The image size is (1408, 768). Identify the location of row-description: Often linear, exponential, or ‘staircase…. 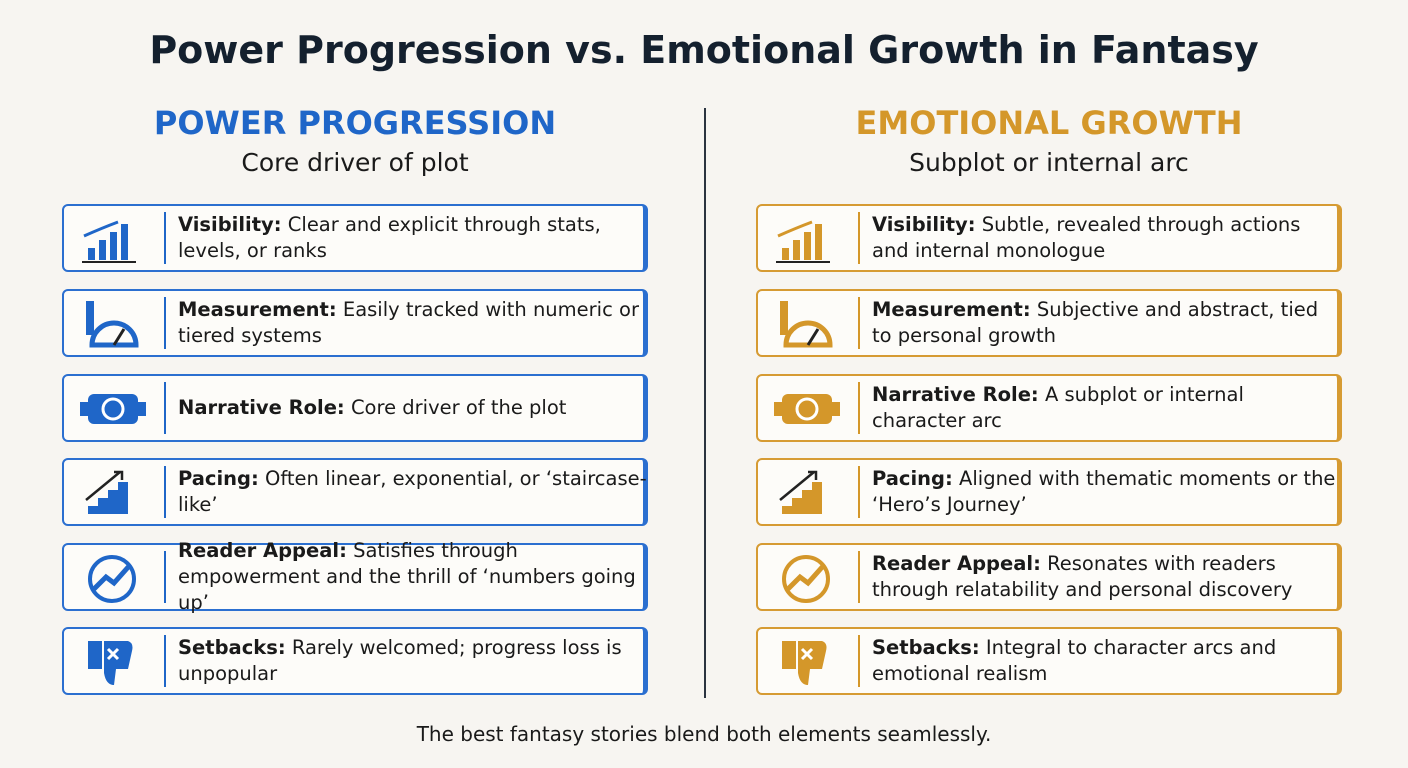
(412, 491).